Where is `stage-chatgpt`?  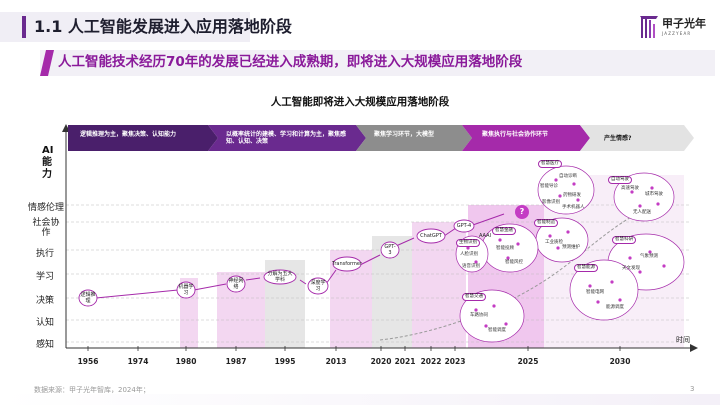
stage-chatgpt is located at coordinates (431, 236).